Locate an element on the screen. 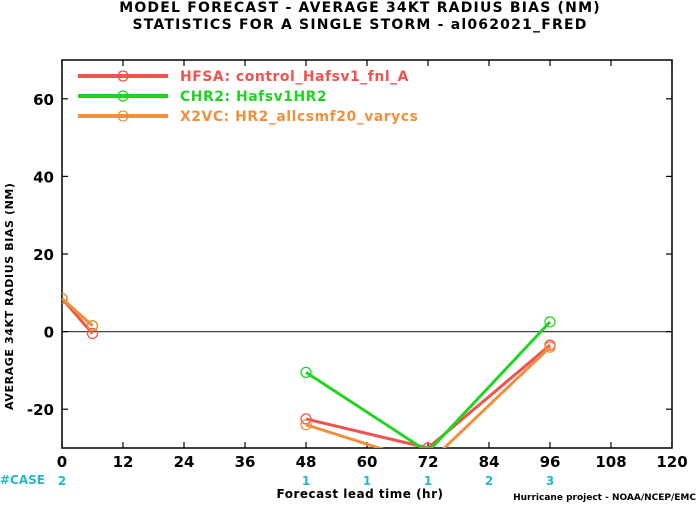 This screenshot has width=700, height=506. case-label: #CASE is located at coordinates (22, 480).